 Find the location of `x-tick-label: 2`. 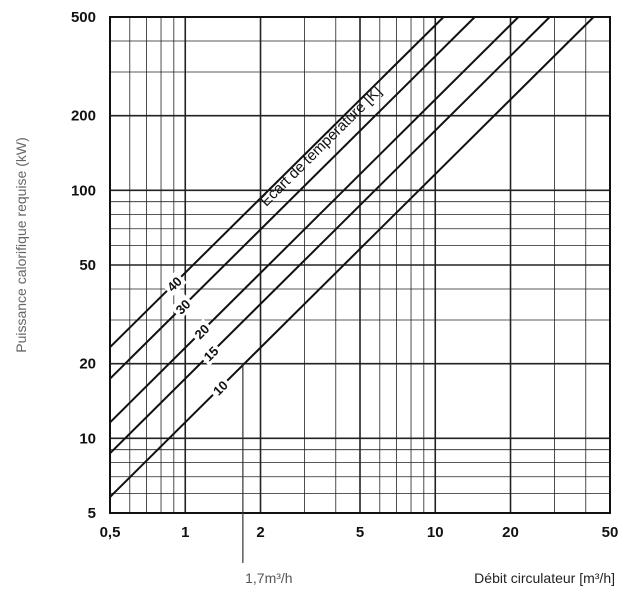

x-tick-label: 2 is located at coordinates (260, 532).